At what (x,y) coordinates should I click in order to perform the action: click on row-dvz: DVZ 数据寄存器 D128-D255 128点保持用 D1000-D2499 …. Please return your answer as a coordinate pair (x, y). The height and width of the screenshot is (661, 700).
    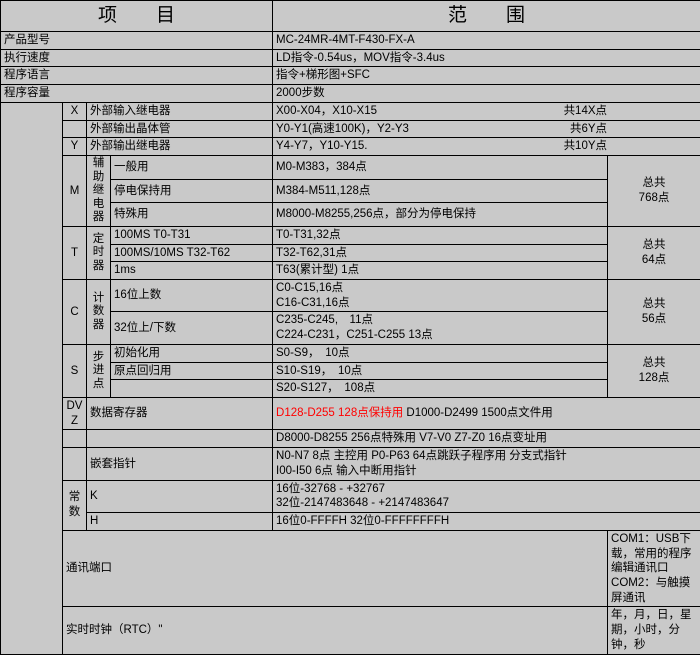
    Looking at the image, I should click on (350, 414).